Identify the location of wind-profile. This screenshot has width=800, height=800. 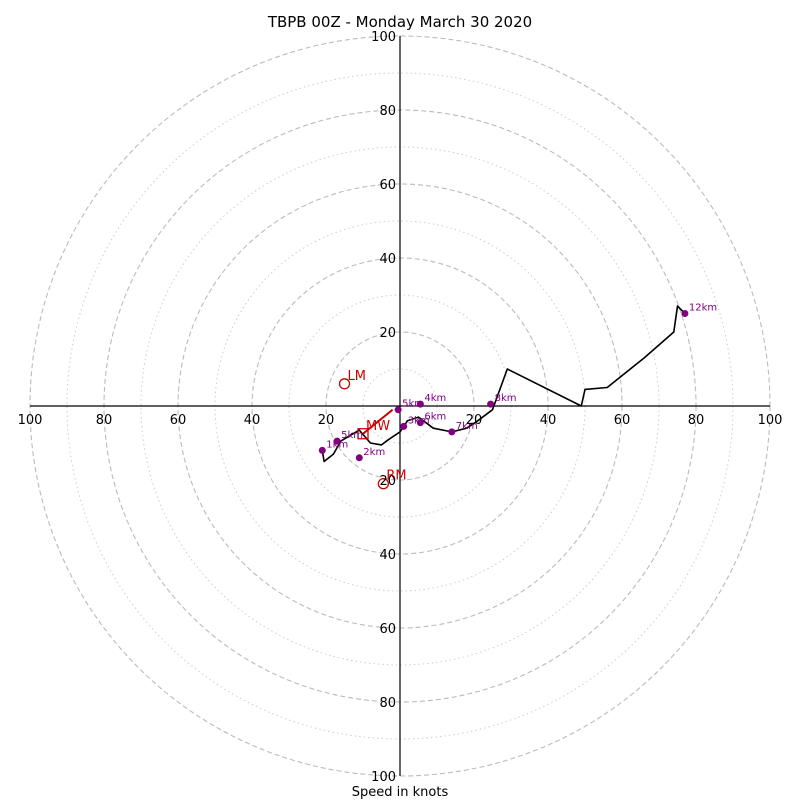
(503, 384).